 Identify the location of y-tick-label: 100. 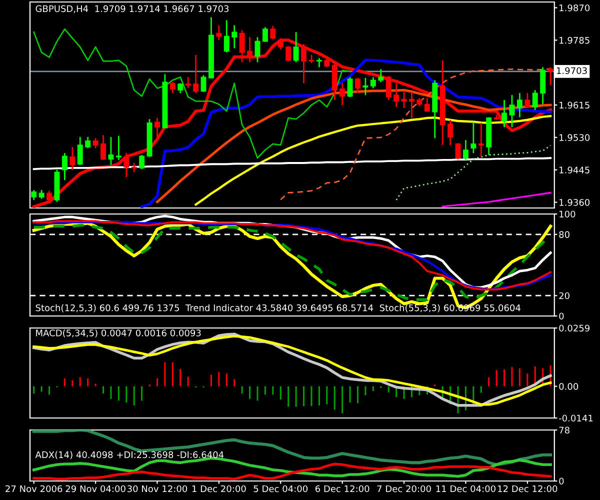
(568, 214).